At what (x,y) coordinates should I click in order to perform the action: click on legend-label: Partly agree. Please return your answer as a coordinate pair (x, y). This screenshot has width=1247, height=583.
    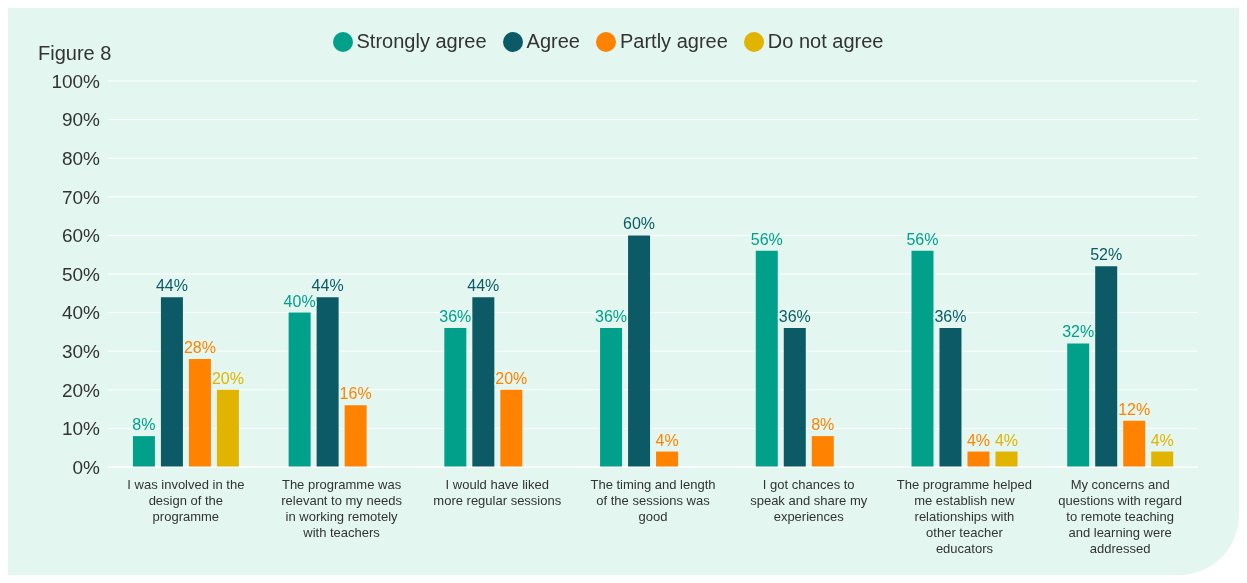
    Looking at the image, I should click on (673, 41).